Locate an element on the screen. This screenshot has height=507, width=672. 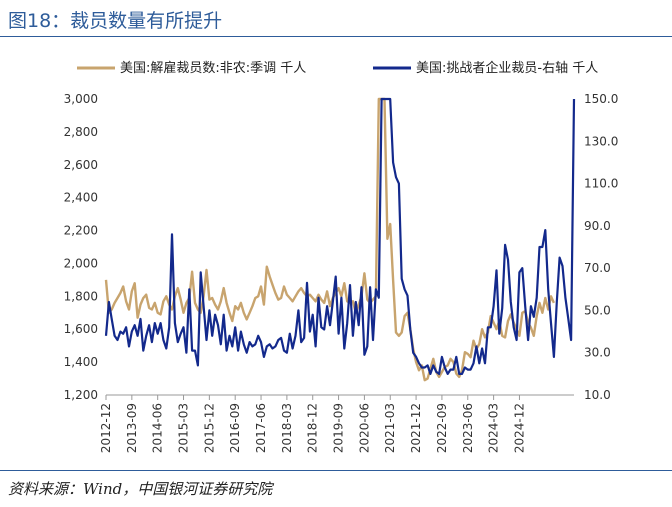
x-tick-label: 2014-06 is located at coordinates (158, 428).